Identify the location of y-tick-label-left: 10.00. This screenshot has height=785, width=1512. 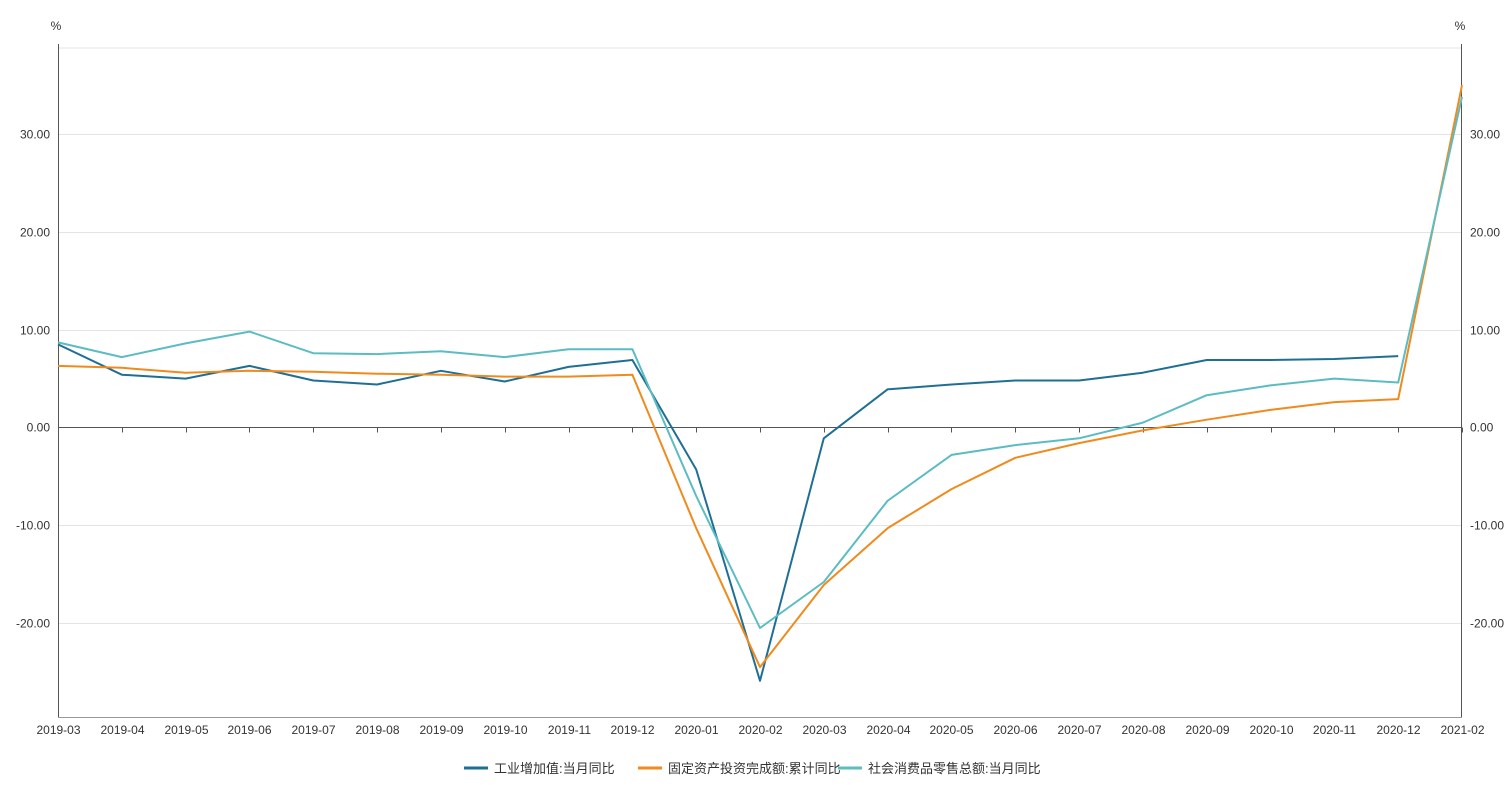
(35, 331).